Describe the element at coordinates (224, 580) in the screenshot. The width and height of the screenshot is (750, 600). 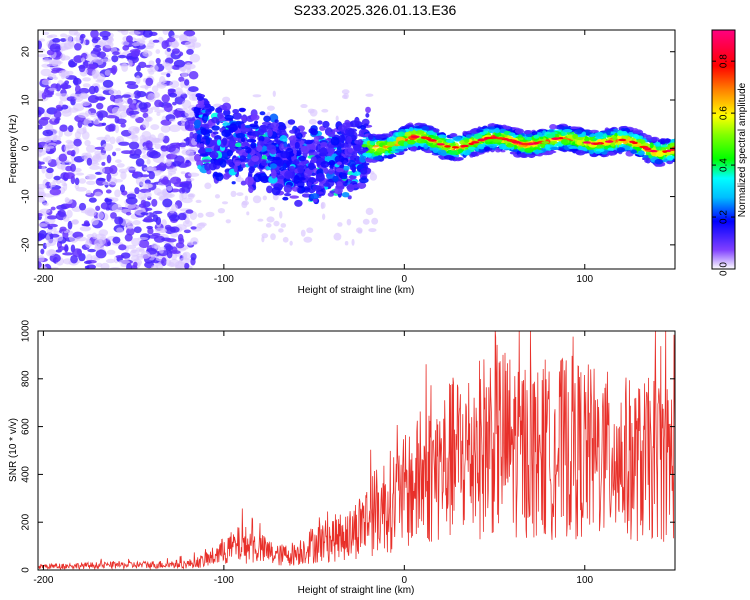
I see `snr-xtick-label: -100` at that location.